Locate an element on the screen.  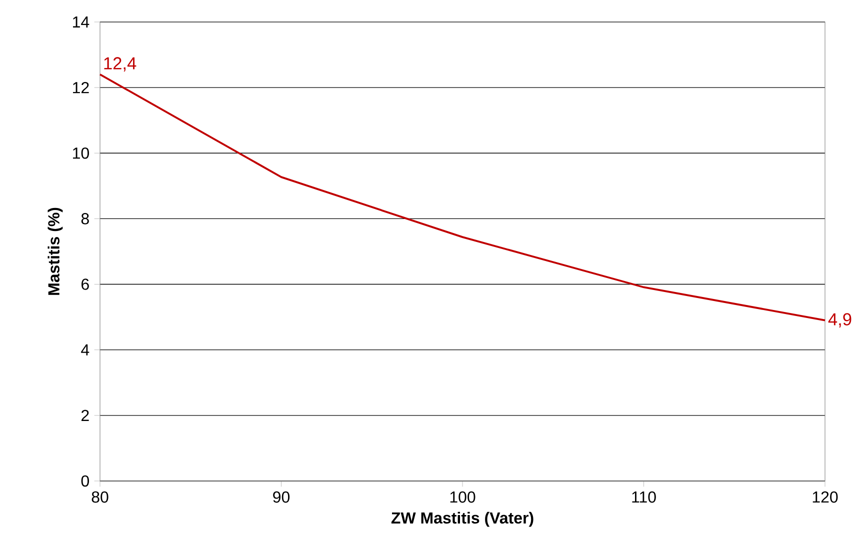
x-tick-label: 90 is located at coordinates (281, 497).